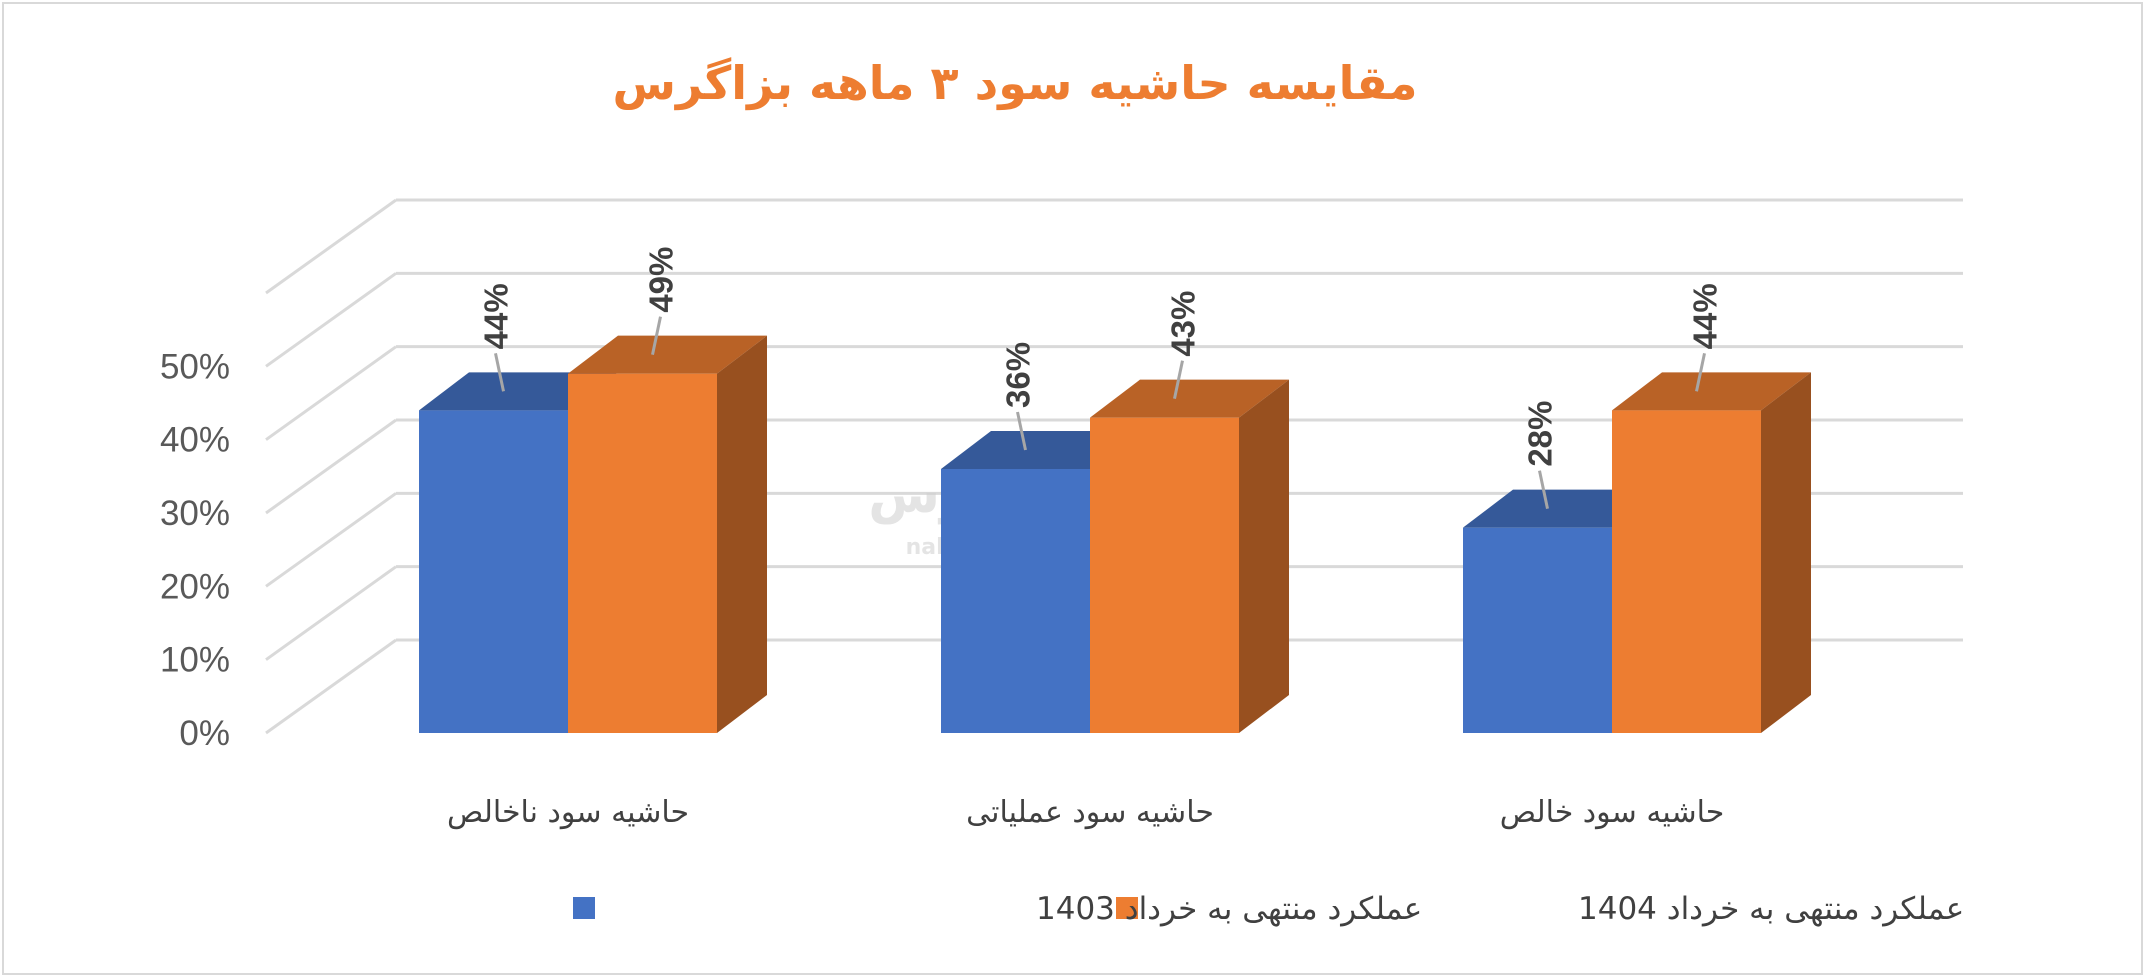  I want to click on data-label: 28%, so click(1540, 434).